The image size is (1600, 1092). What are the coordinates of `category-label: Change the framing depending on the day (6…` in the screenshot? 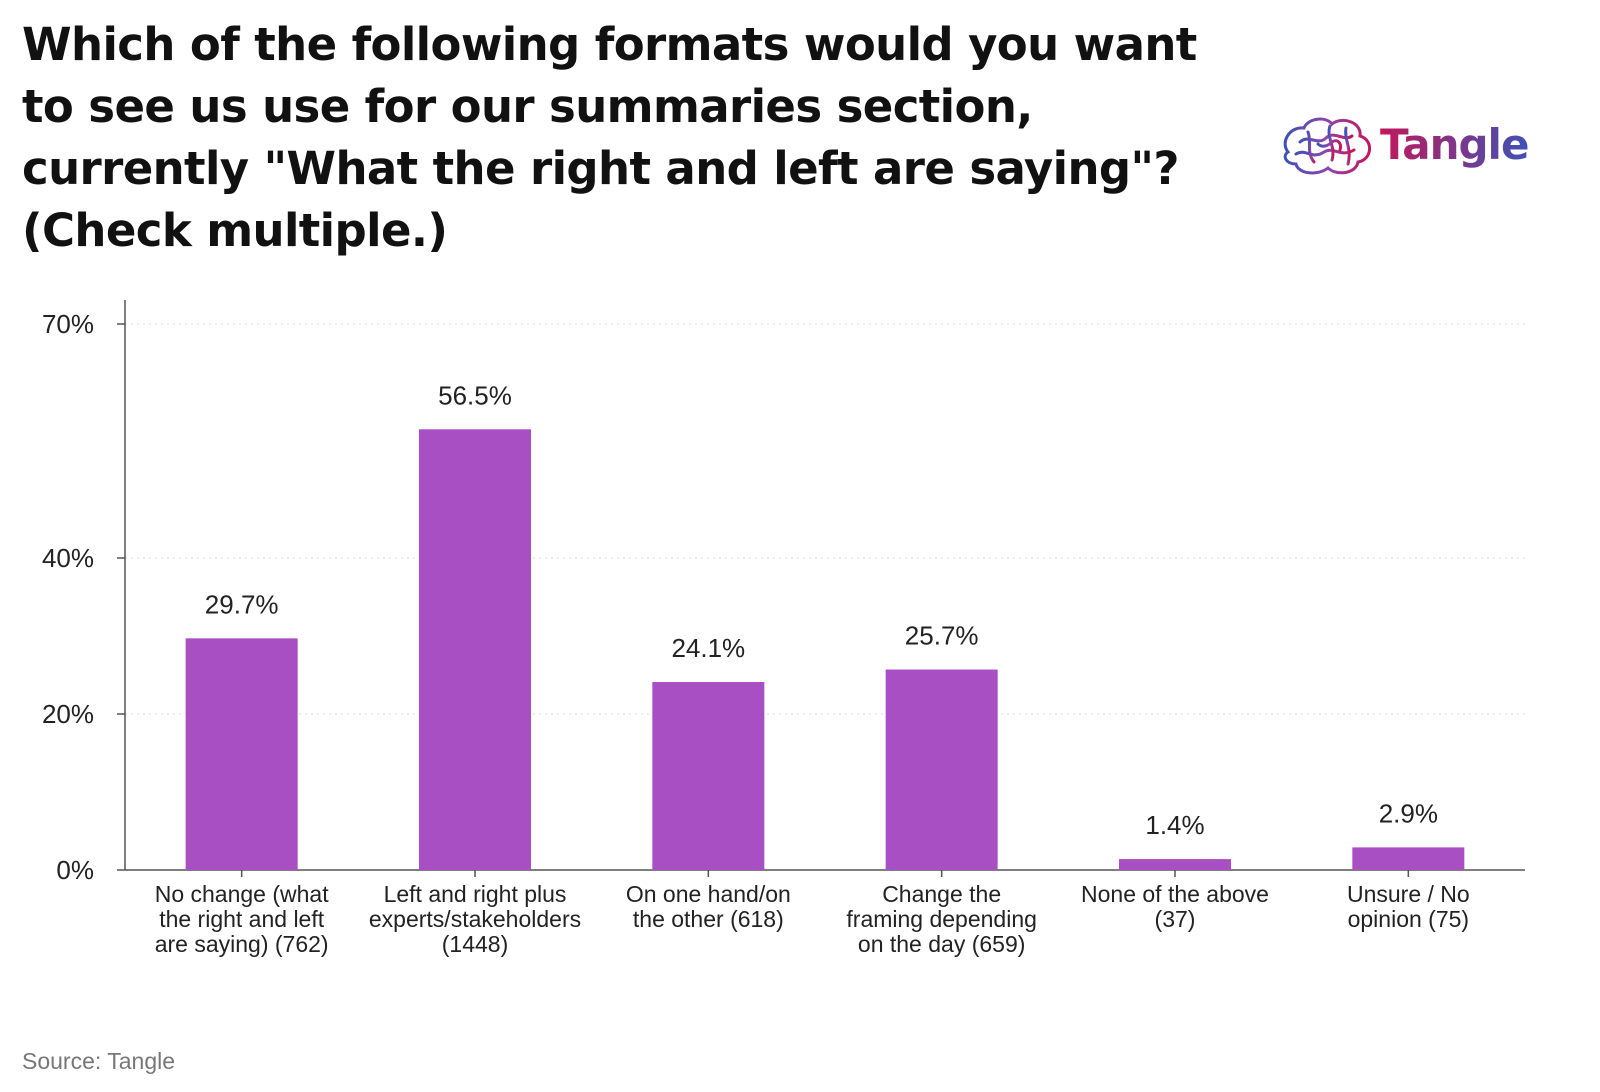 It's located at (941, 919).